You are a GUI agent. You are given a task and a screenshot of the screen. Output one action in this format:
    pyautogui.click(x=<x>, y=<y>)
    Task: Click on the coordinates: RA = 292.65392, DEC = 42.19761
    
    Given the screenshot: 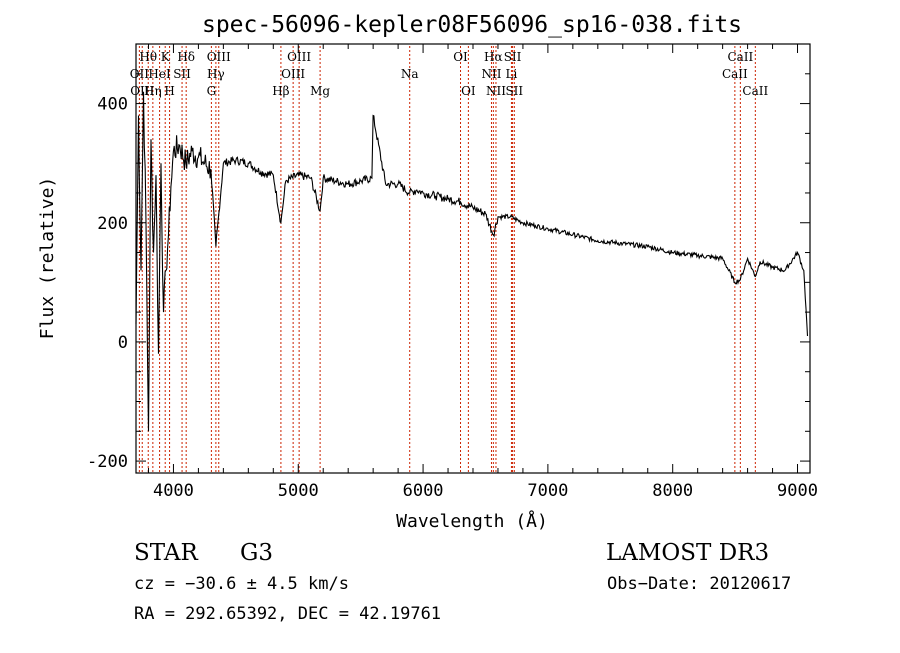 What is the action you would take?
    pyautogui.click(x=288, y=614)
    